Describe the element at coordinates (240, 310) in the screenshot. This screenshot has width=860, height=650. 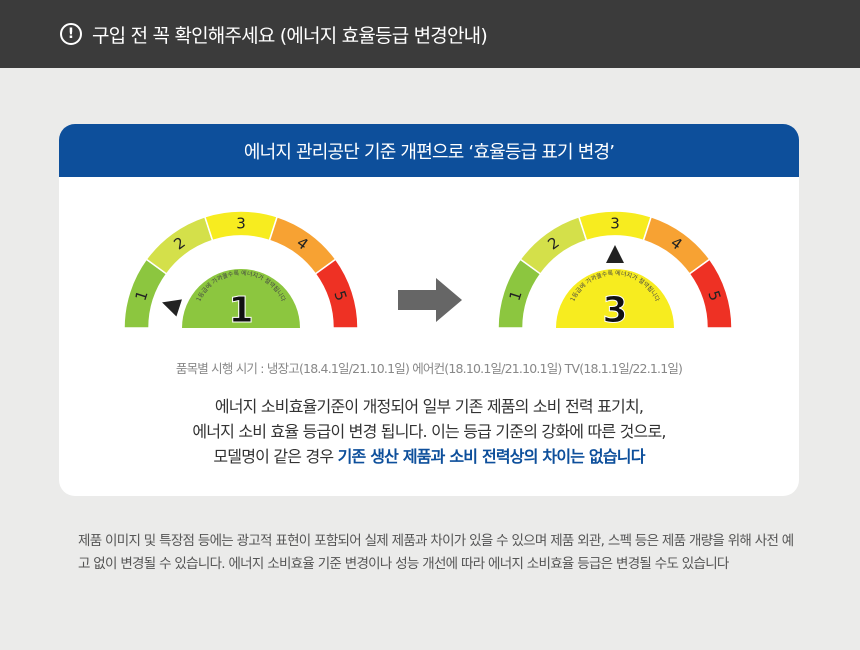
I see `current-grade: 1` at that location.